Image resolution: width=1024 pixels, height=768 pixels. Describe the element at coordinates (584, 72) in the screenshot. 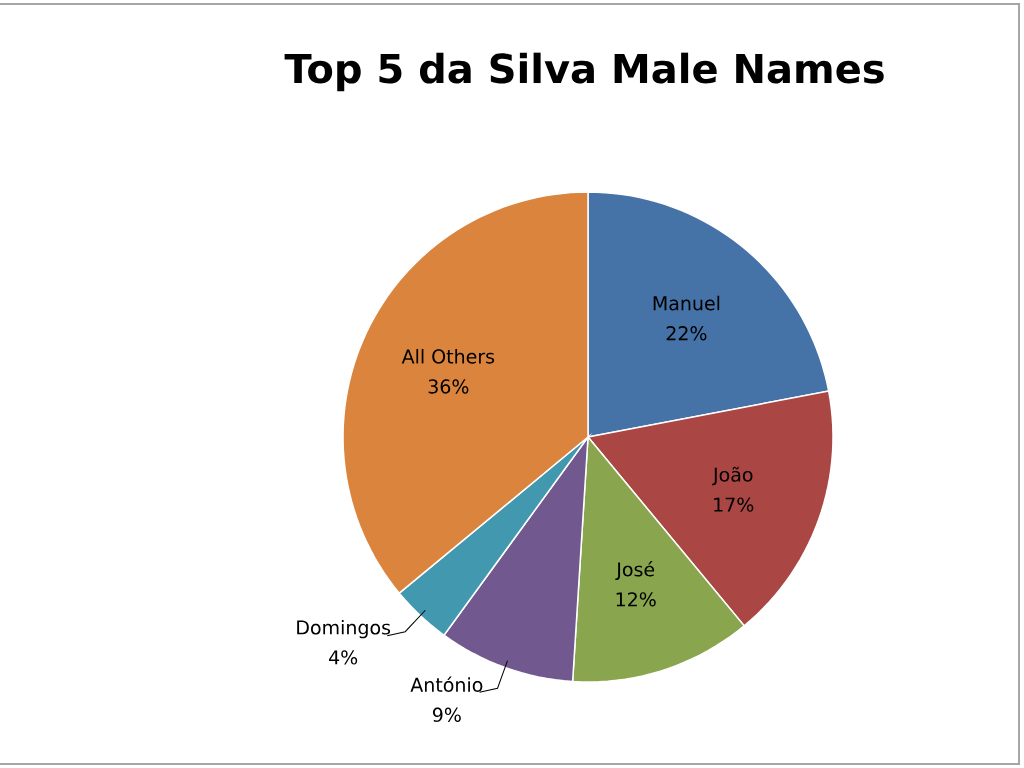

I see `chart-title: Top 5 da Silva Male Names` at that location.